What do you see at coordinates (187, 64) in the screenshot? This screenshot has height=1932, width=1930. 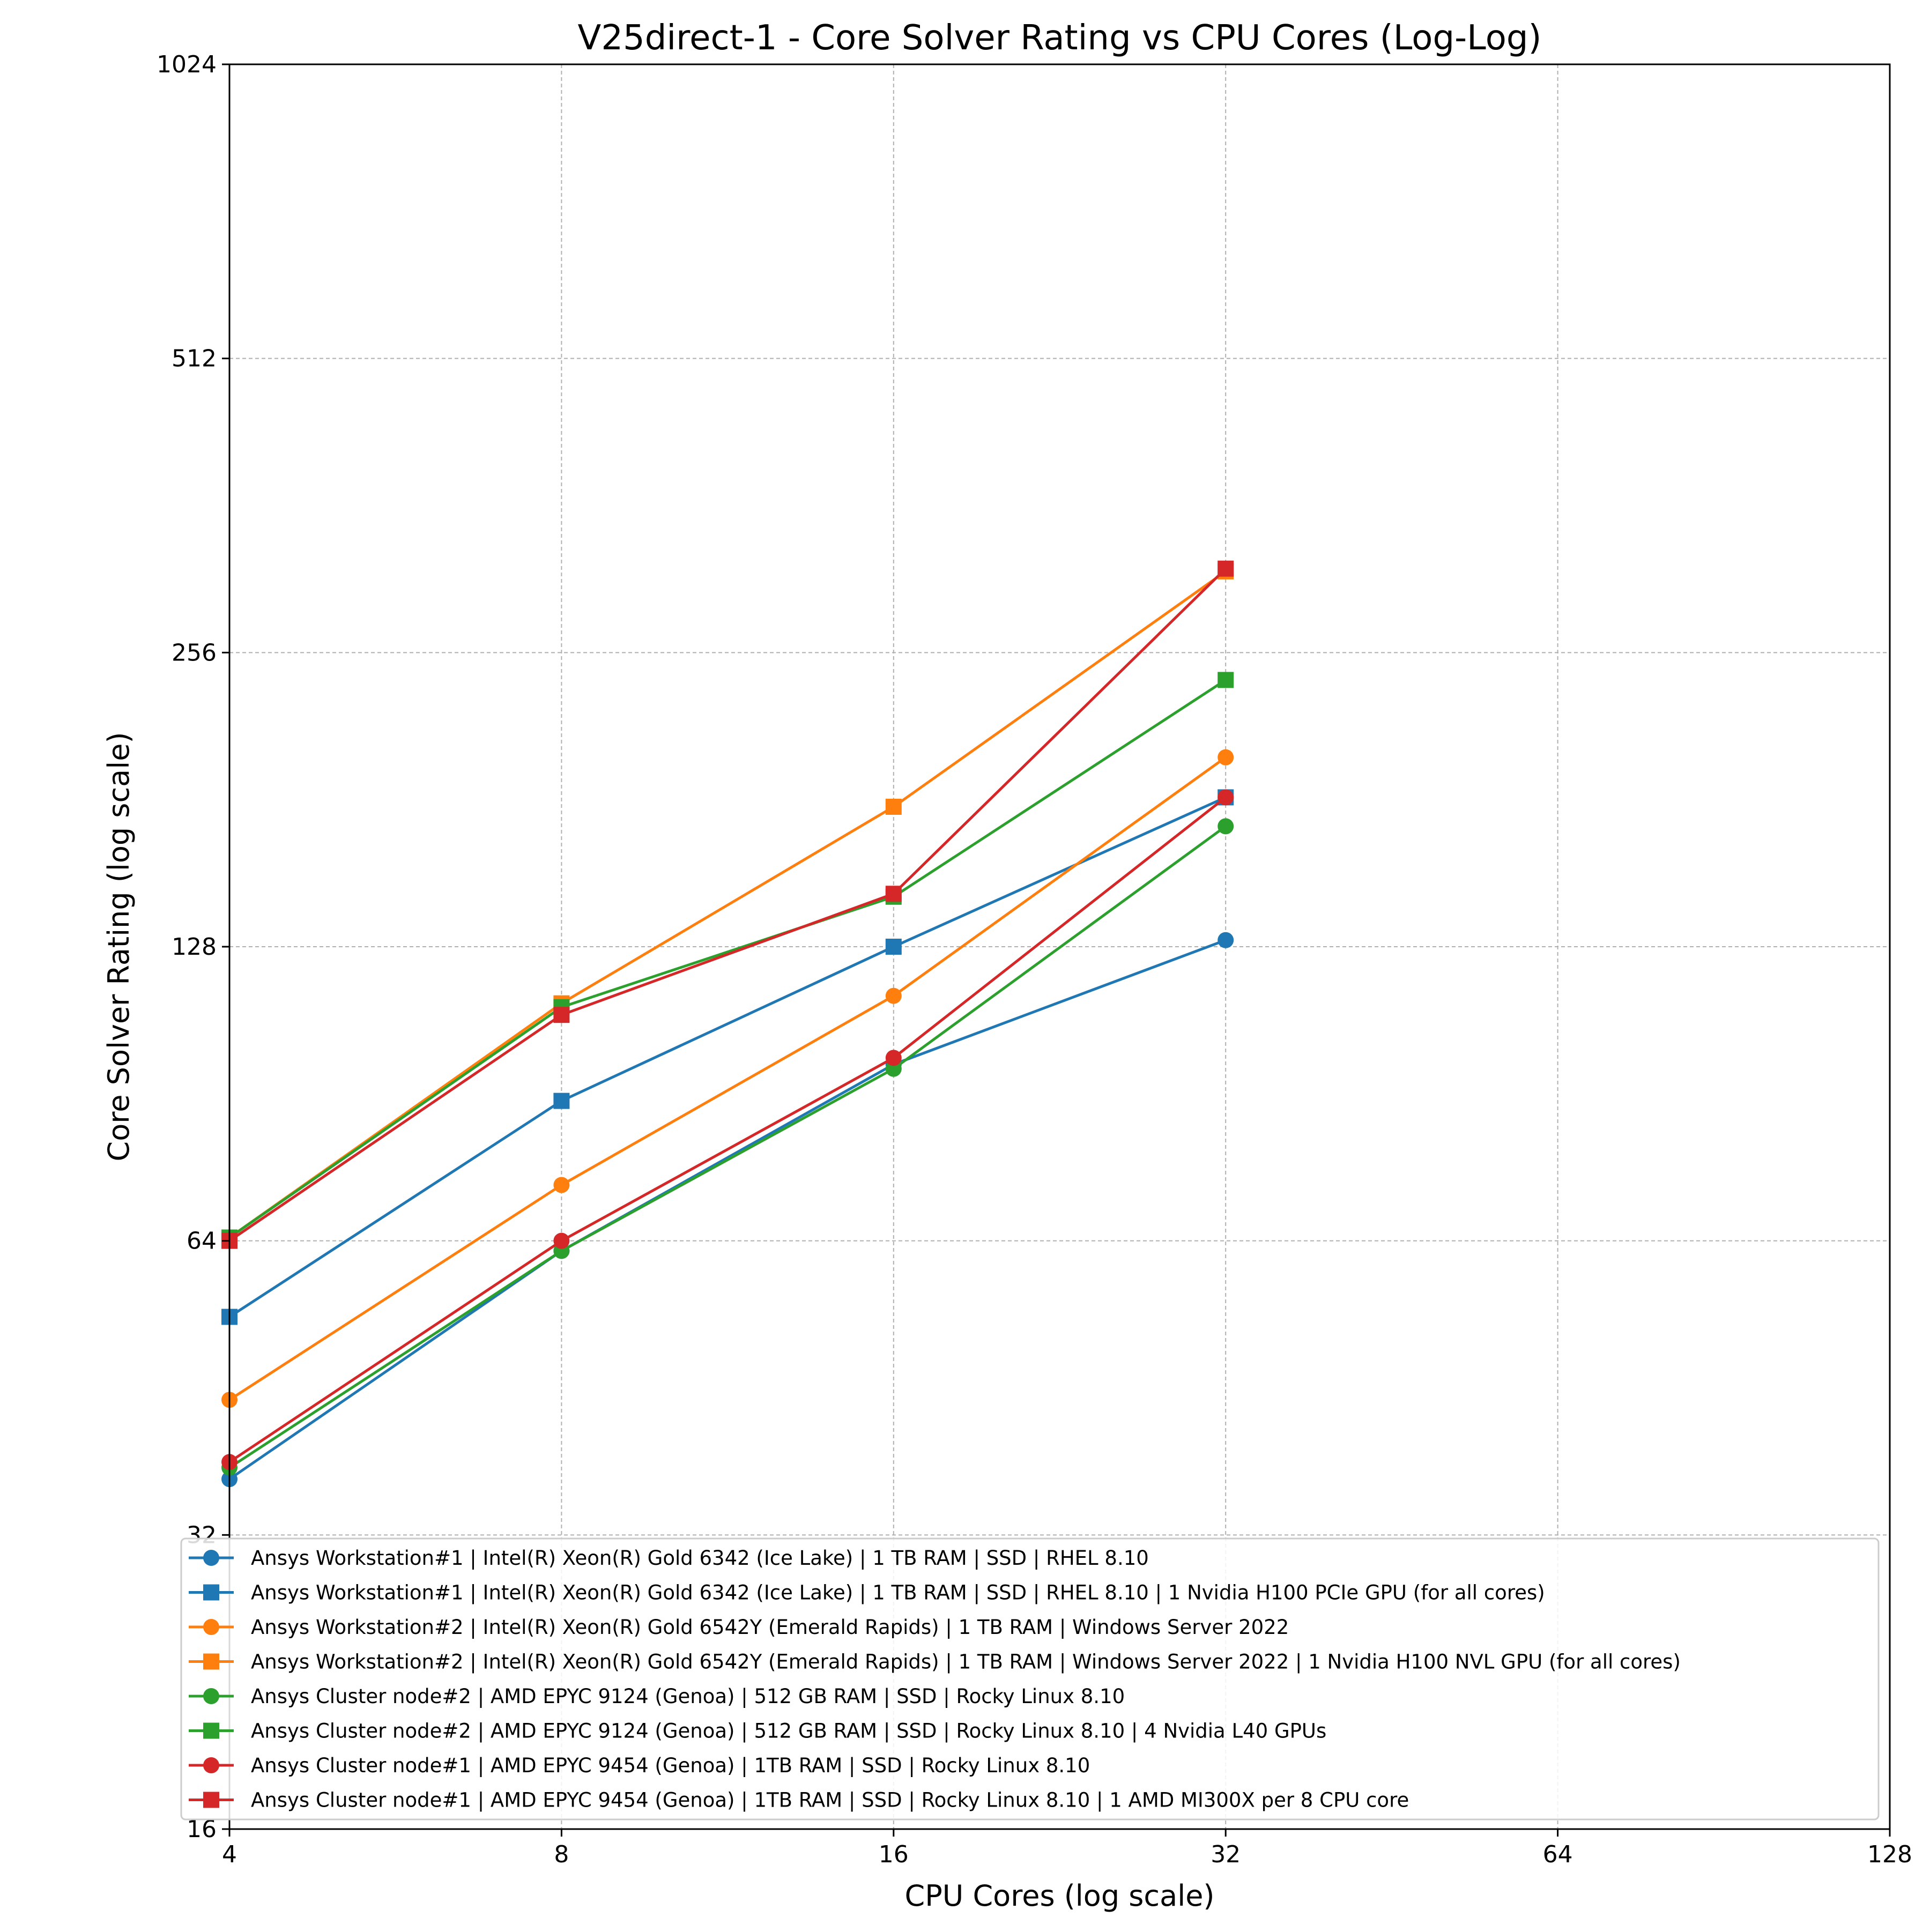 I see `y-tick-label: 1024` at bounding box center [187, 64].